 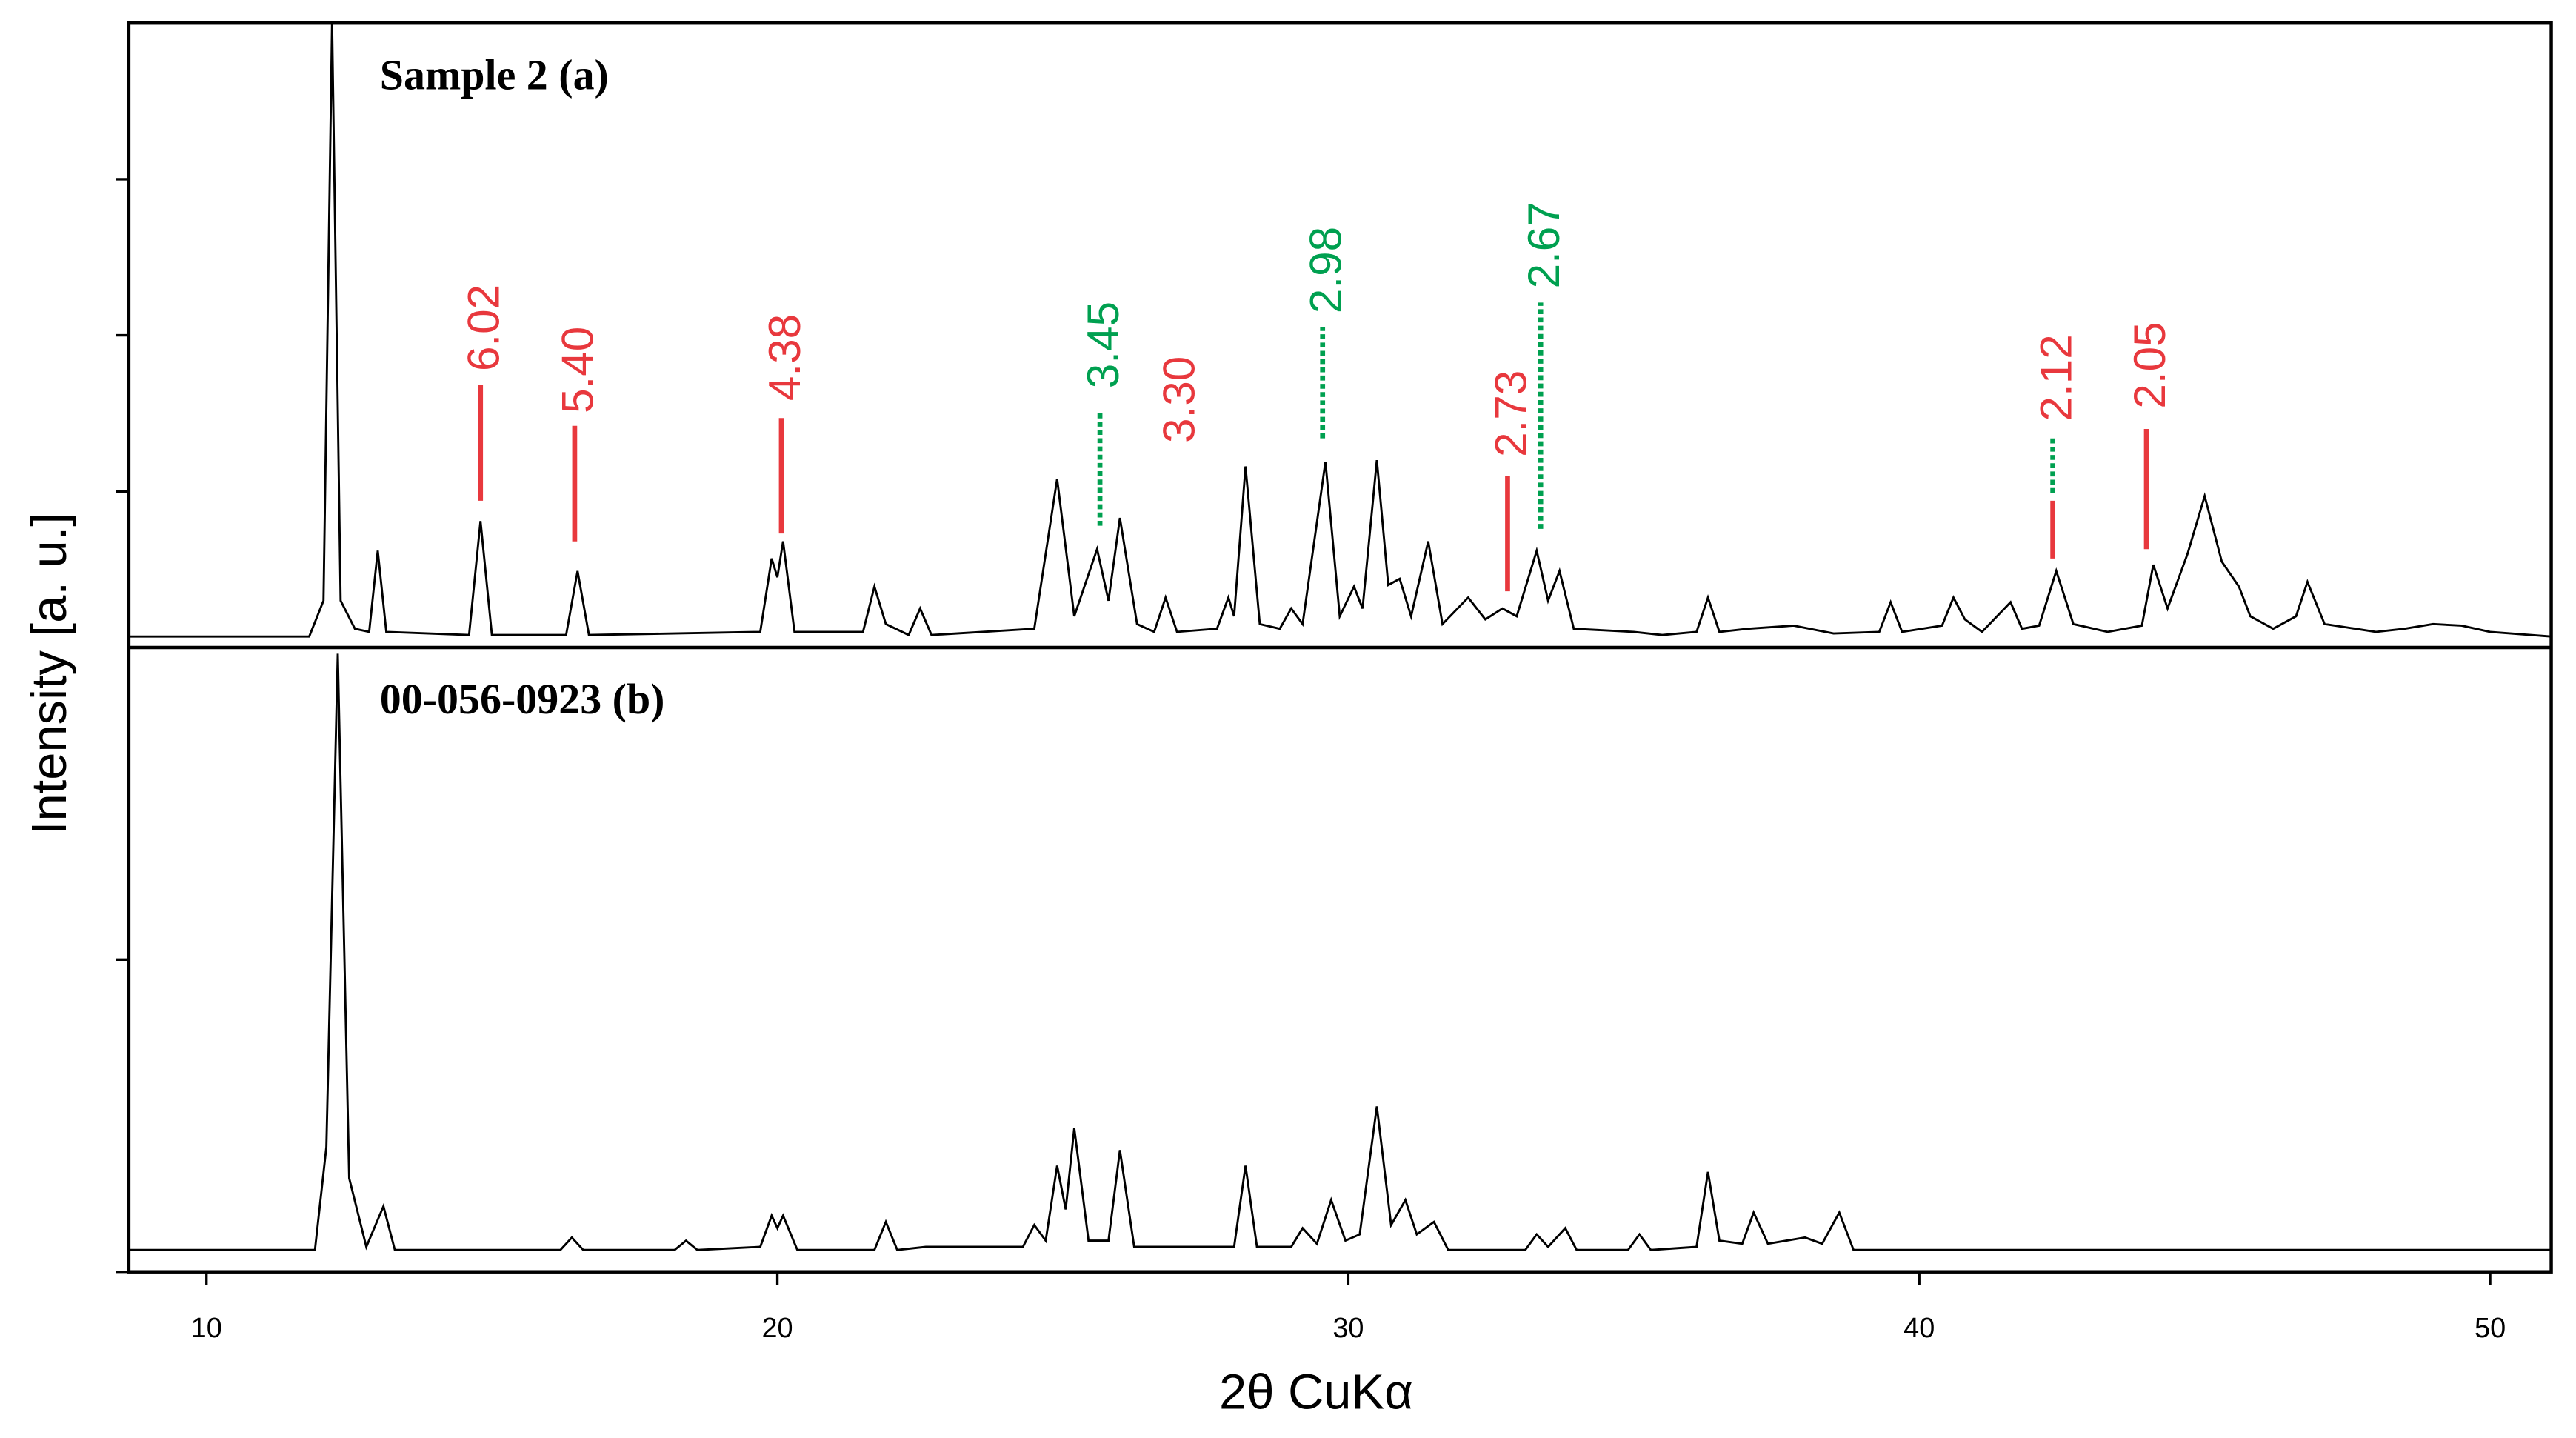 I want to click on d-spacing-label: 2.98, so click(x=1326, y=270).